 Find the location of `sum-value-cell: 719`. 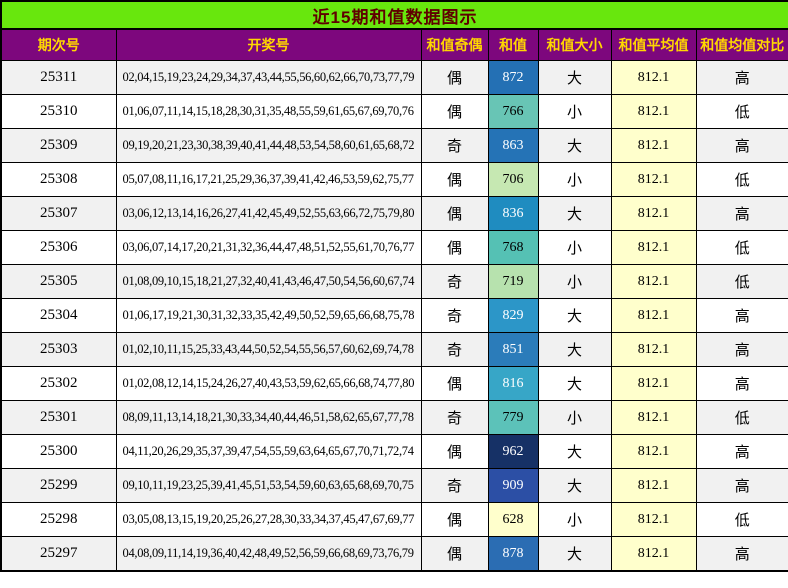

sum-value-cell: 719 is located at coordinates (513, 281).